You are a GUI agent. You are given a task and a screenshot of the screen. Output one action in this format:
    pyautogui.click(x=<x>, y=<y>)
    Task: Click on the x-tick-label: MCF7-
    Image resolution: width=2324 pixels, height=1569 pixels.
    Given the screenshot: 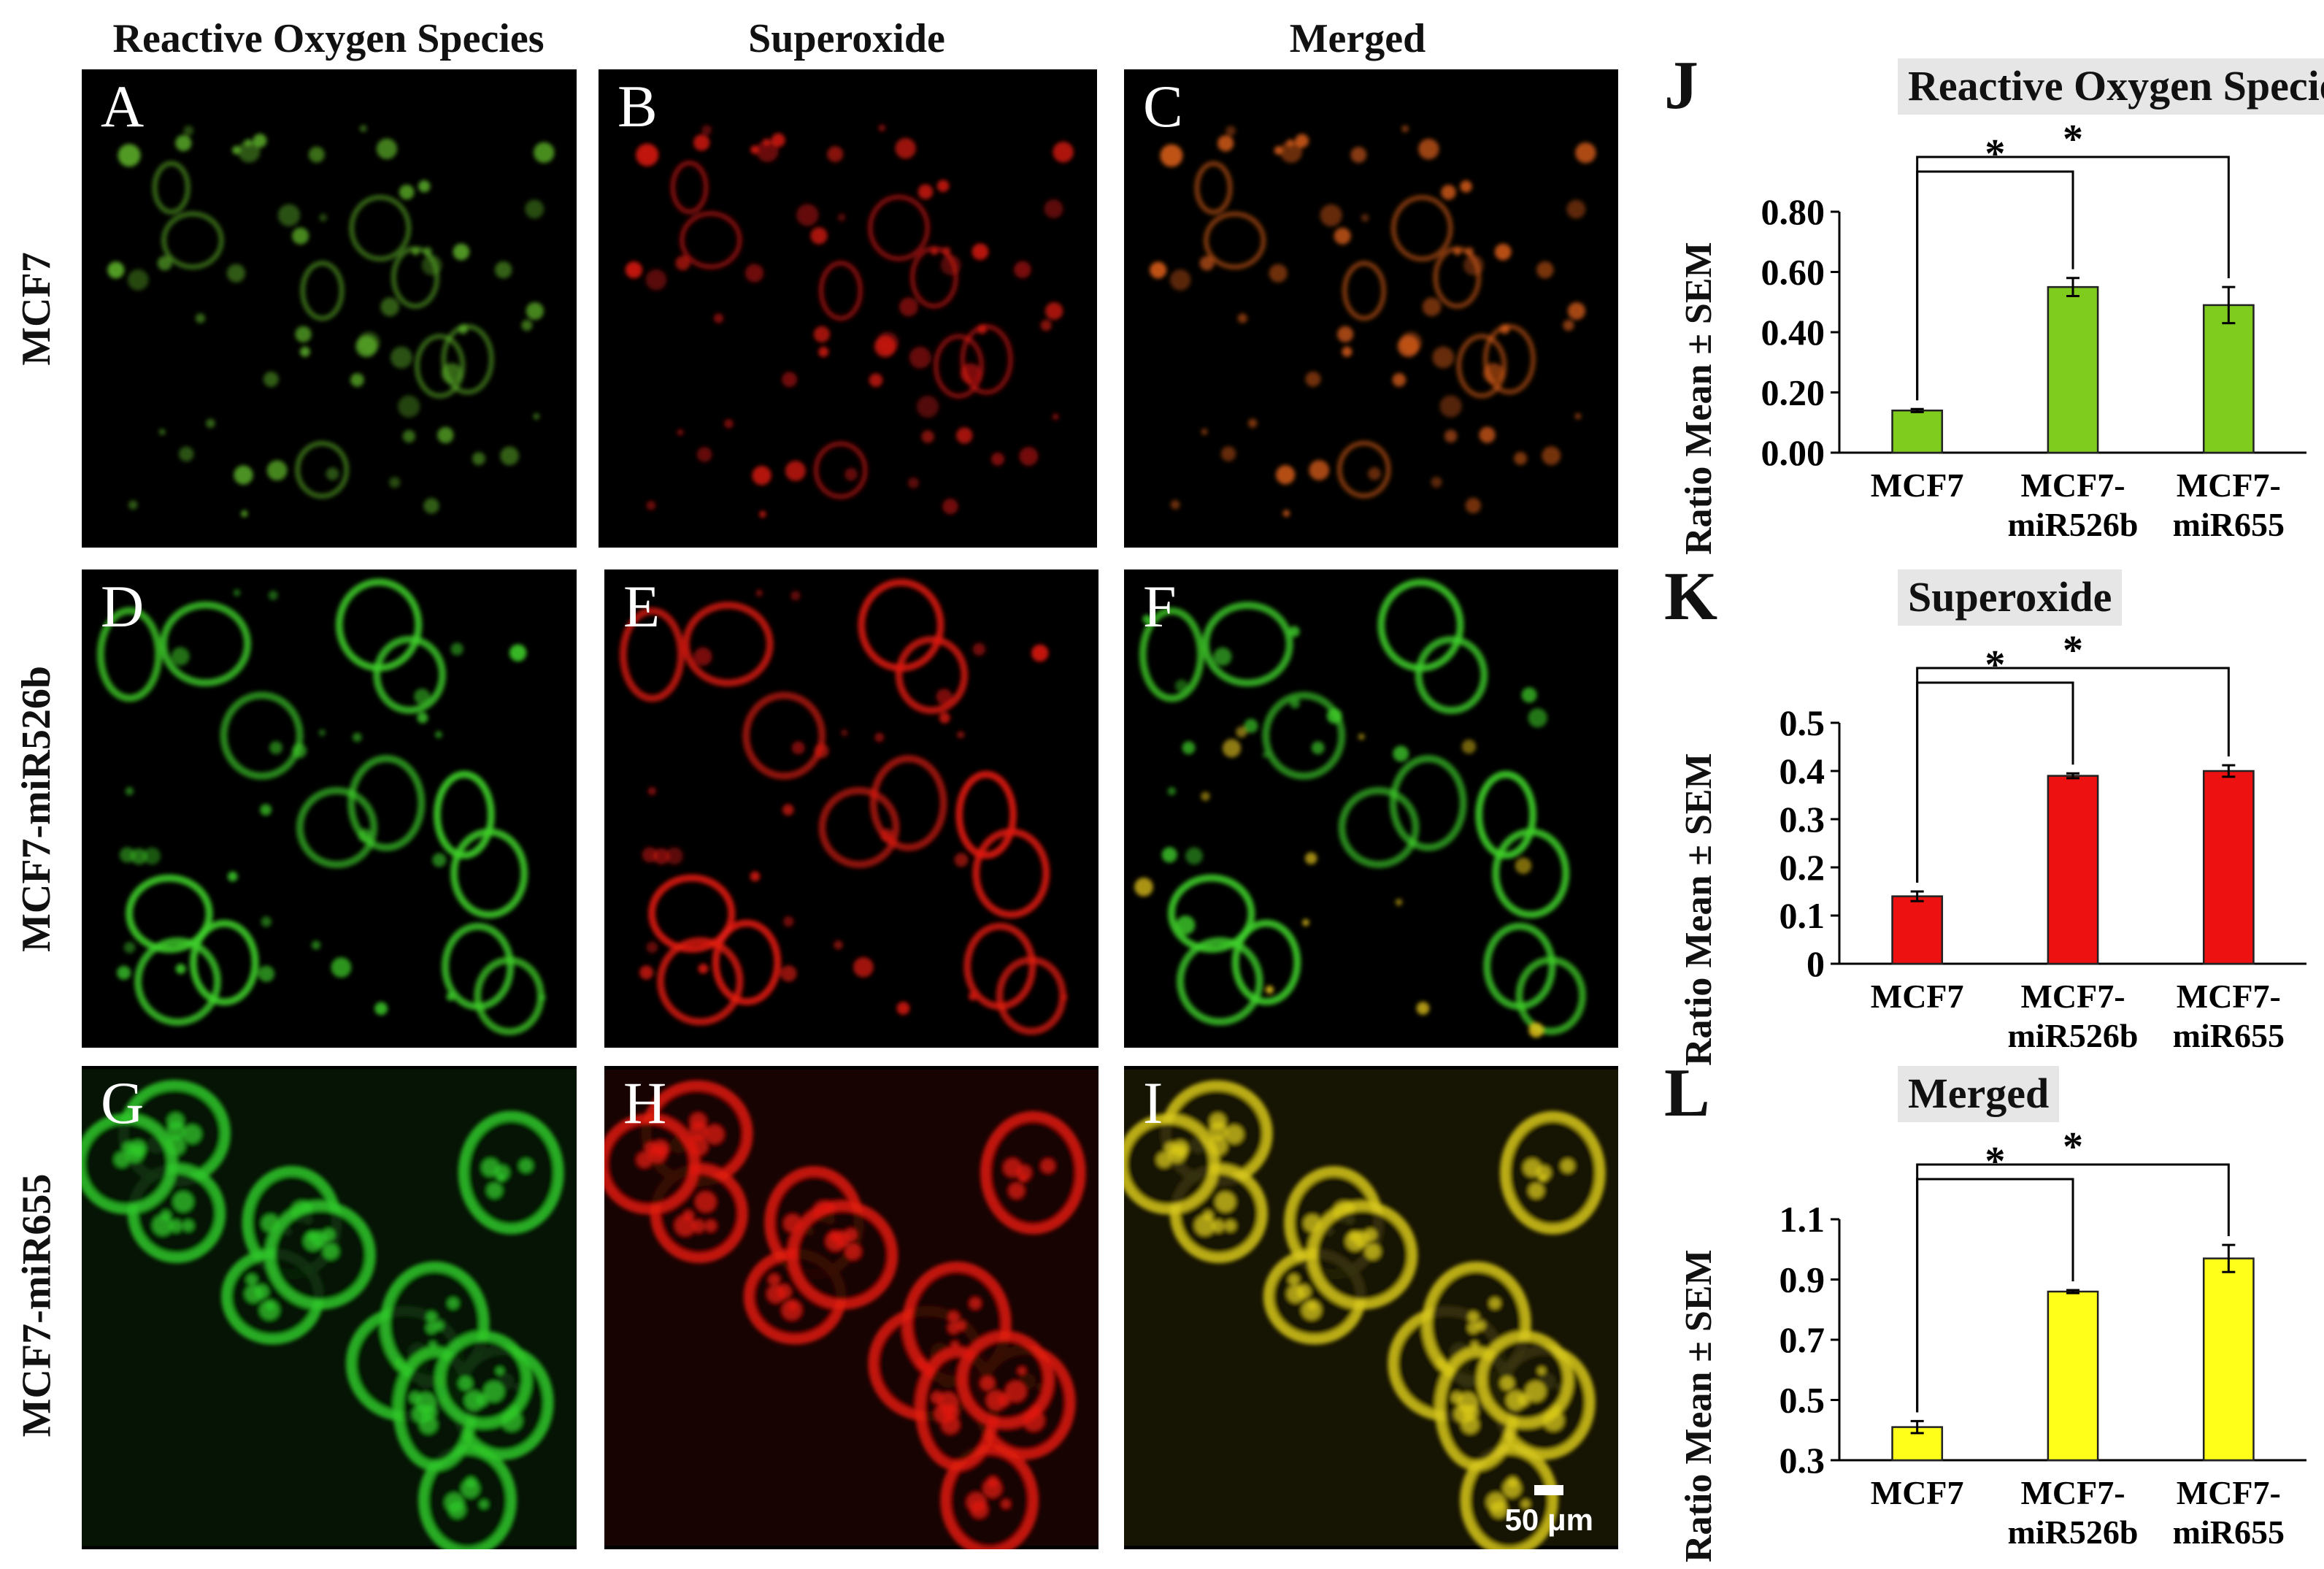 What is the action you would take?
    pyautogui.click(x=2072, y=1492)
    